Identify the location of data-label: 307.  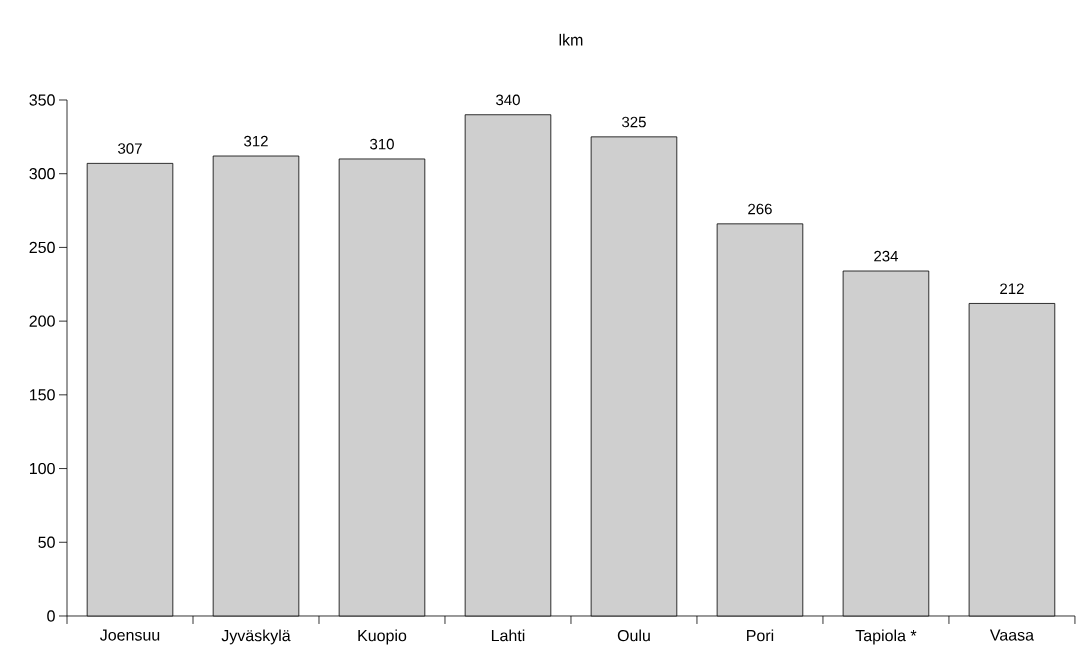
(130, 148).